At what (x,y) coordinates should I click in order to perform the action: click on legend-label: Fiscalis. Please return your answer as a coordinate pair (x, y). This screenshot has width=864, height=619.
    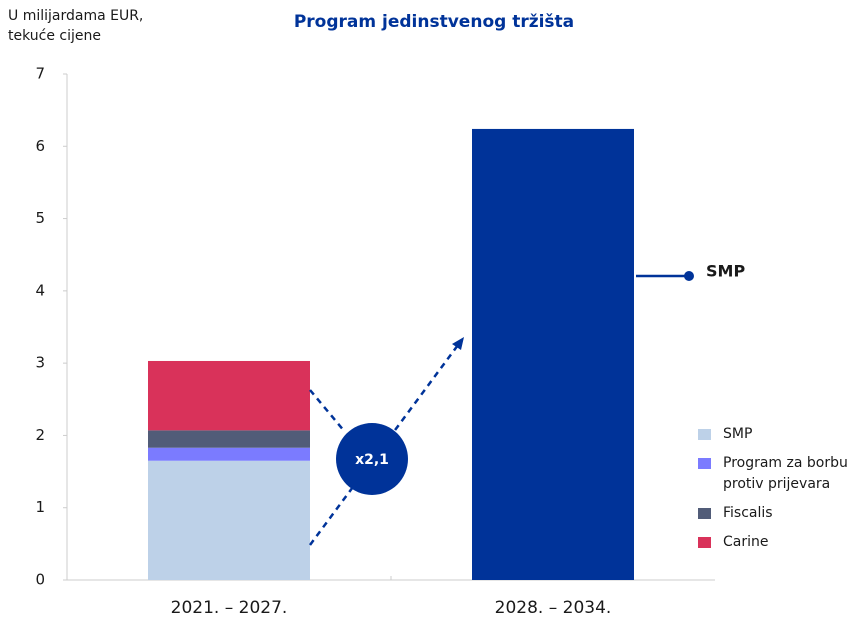
    Looking at the image, I should click on (748, 513).